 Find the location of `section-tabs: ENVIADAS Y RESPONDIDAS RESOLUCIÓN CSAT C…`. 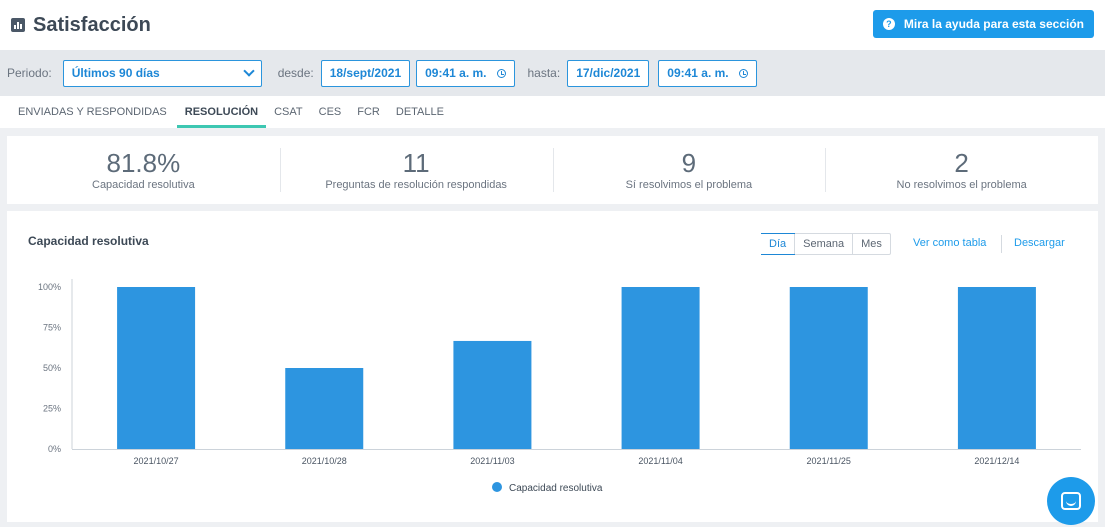

section-tabs: ENVIADAS Y RESPONDIDAS RESOLUCIÓN CSAT C… is located at coordinates (552, 112).